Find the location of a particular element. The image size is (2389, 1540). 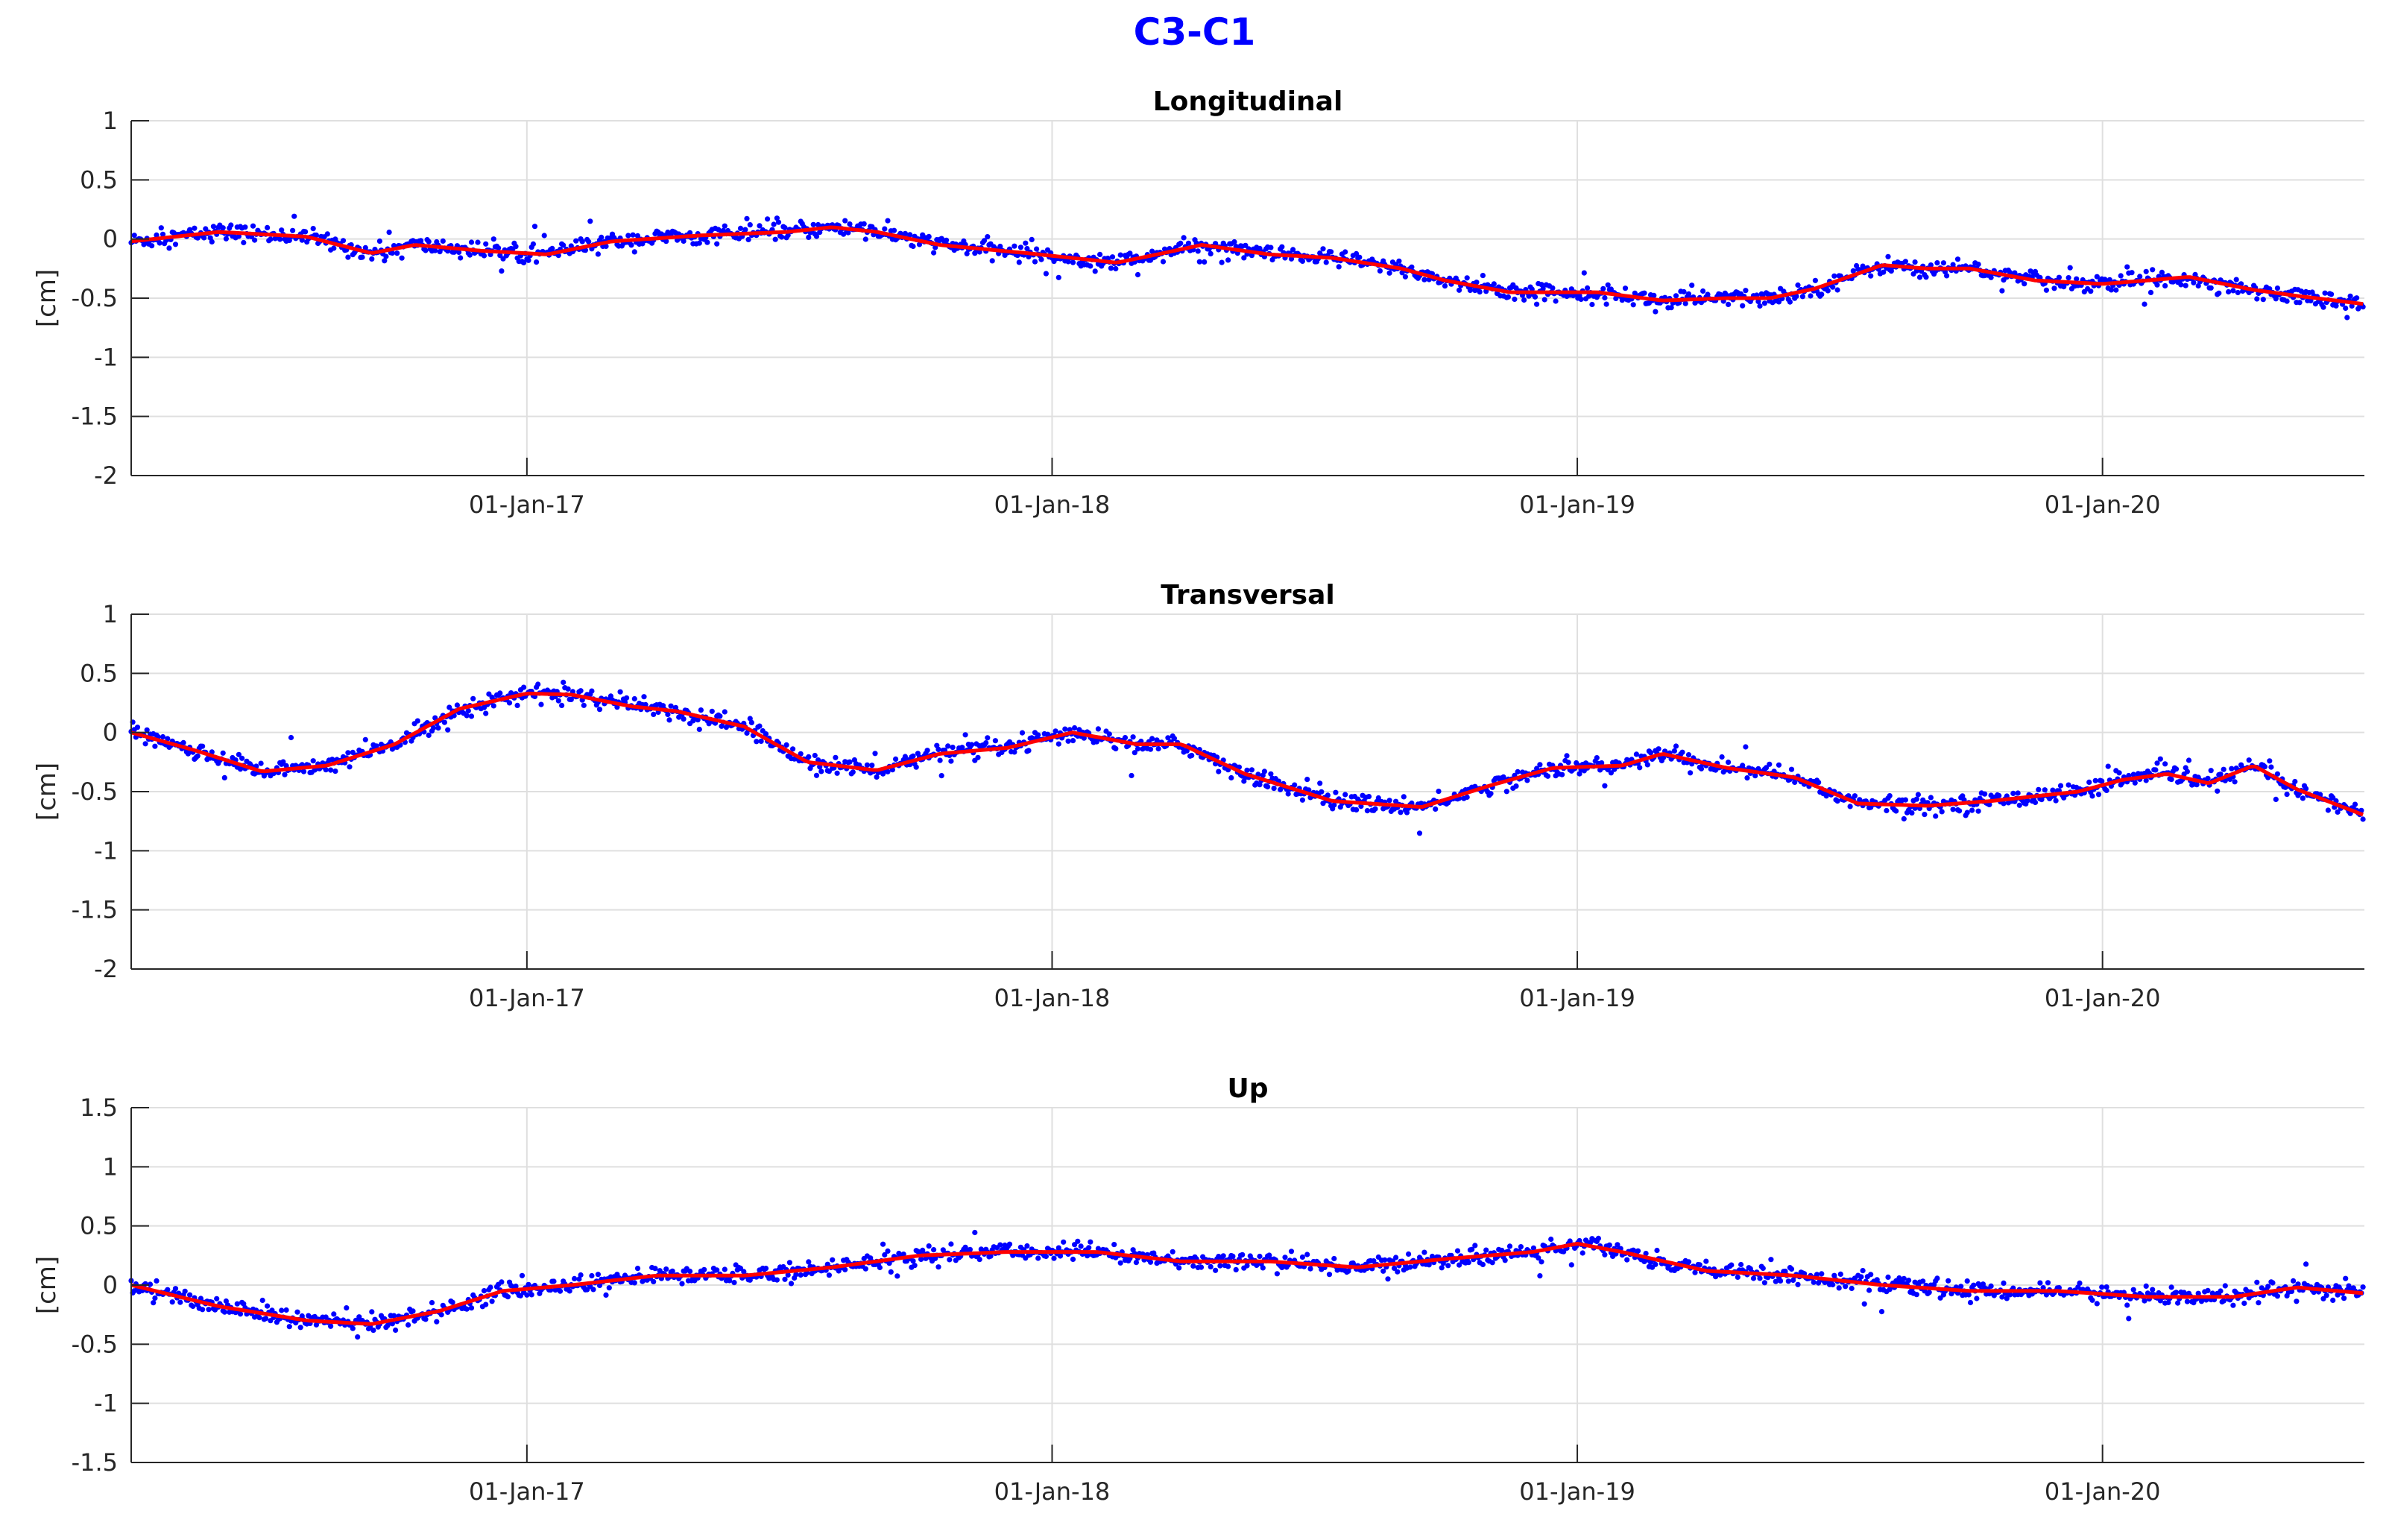

y-tick-label: 1 is located at coordinates (111, 614).